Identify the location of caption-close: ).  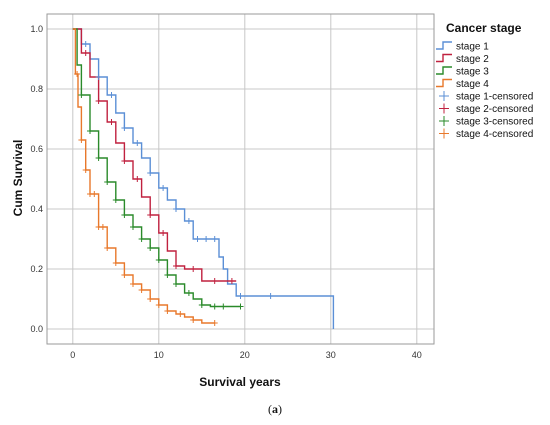
(280, 409).